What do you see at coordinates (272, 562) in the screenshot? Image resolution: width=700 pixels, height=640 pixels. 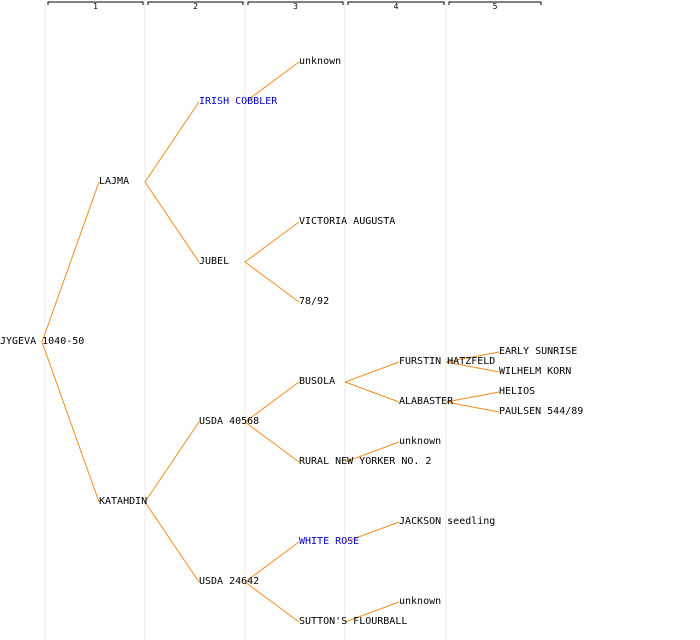 I see `edge-usda-24642-to-white-rose` at bounding box center [272, 562].